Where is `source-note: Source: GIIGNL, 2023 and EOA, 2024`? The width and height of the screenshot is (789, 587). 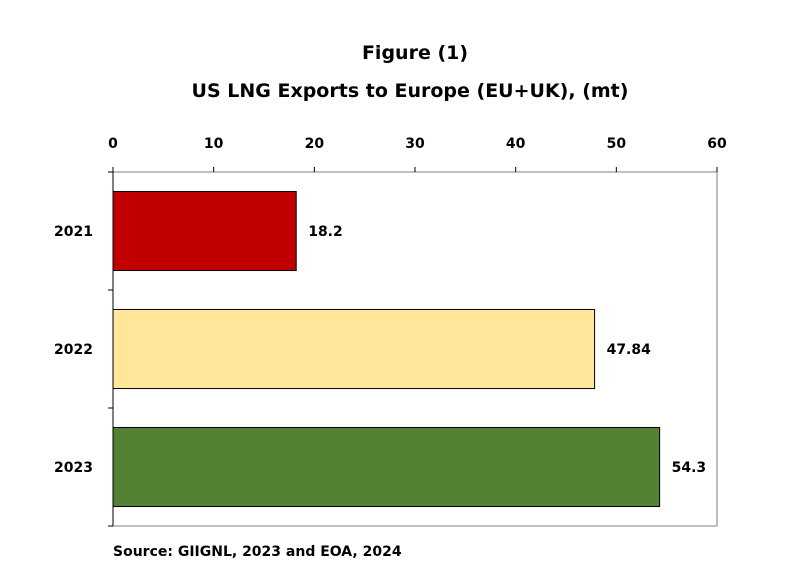 source-note: Source: GIIGNL, 2023 and EOA, 2024 is located at coordinates (257, 552).